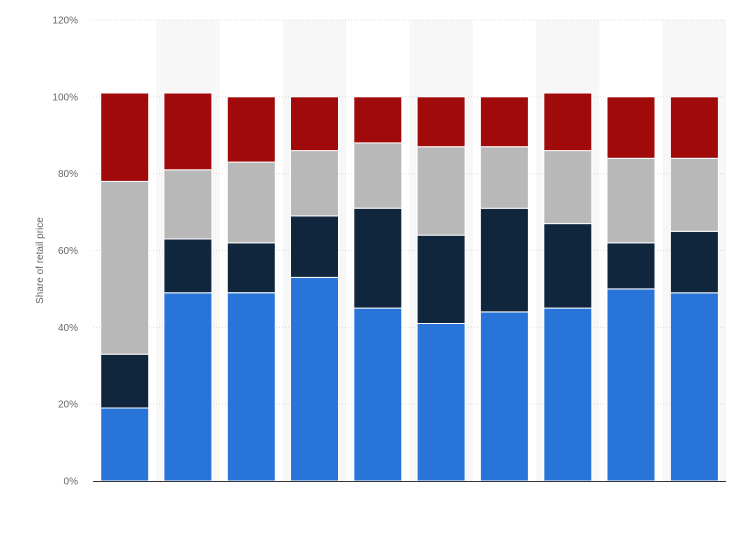 Image resolution: width=754 pixels, height=560 pixels. I want to click on y-tick-label: 40%, so click(68, 328).